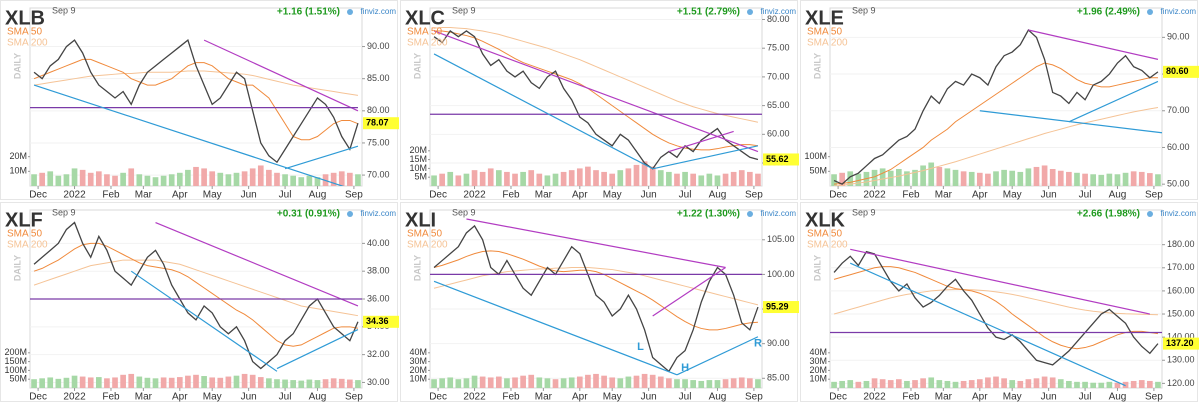  Describe the element at coordinates (511, 195) in the screenshot. I see `x-tick-label: Feb` at that location.